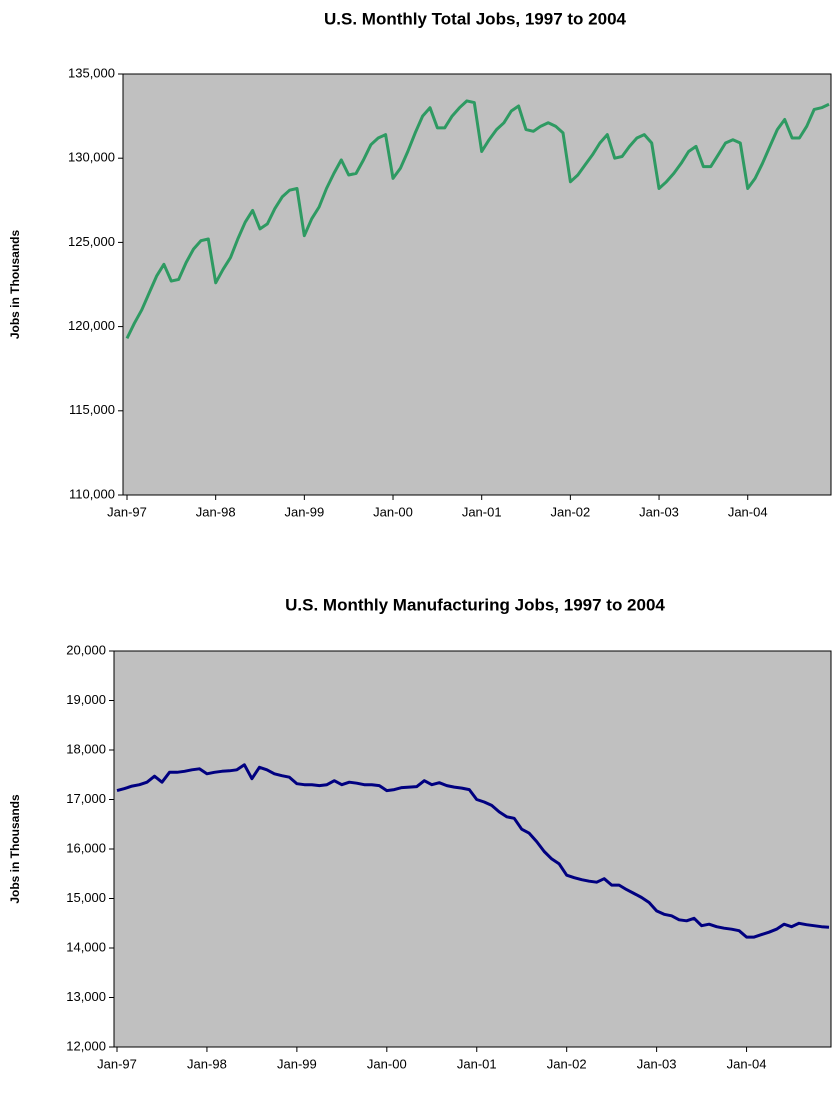  What do you see at coordinates (86, 847) in the screenshot?
I see `y-tick-label: 16,000` at bounding box center [86, 847].